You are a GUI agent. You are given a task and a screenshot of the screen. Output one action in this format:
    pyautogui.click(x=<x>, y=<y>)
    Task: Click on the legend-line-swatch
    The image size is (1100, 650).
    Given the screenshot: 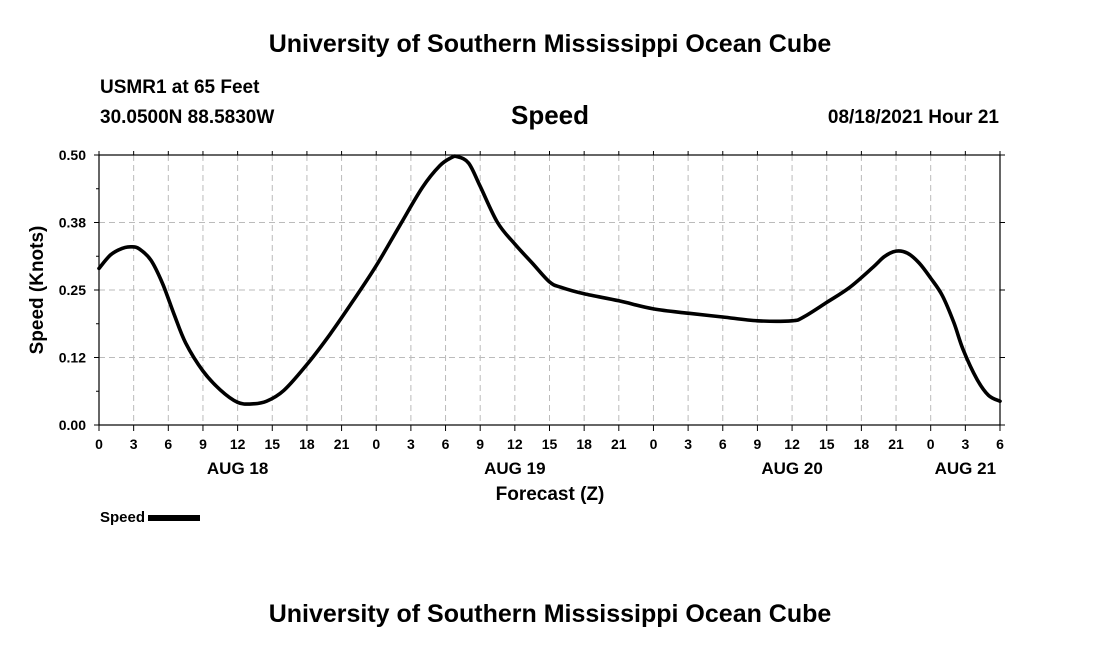 What is the action you would take?
    pyautogui.click(x=174, y=517)
    